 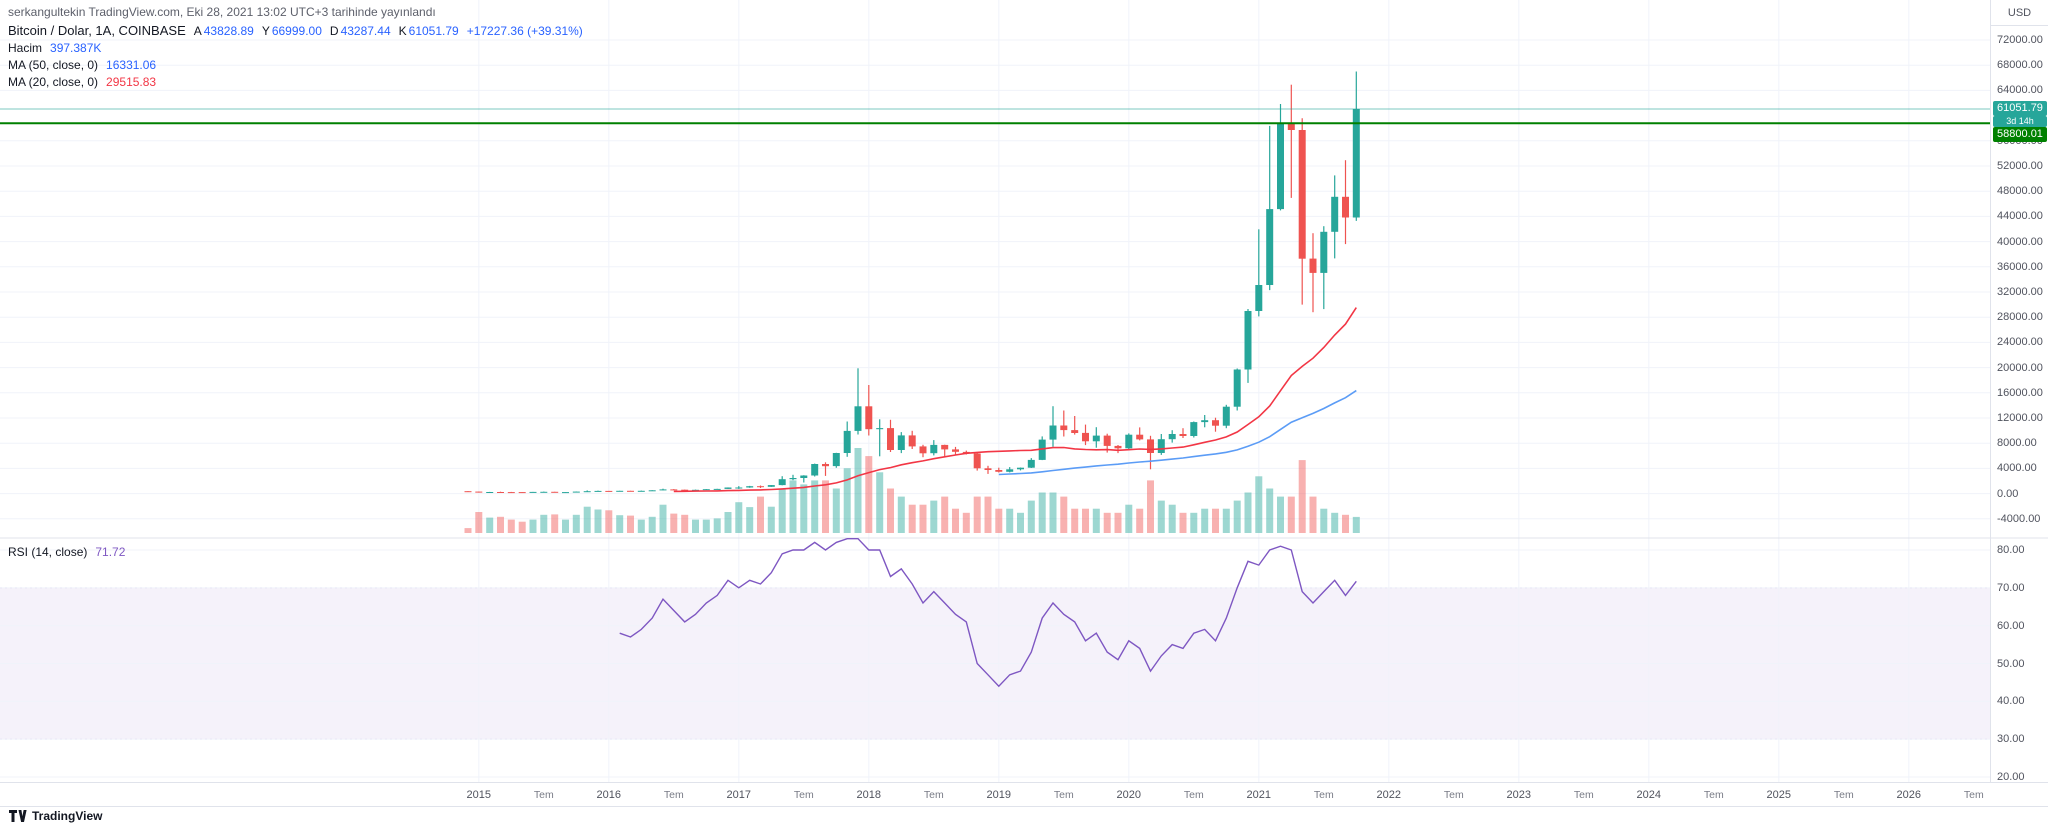 I want to click on price-tick-label: 20000.00, so click(x=2020, y=367).